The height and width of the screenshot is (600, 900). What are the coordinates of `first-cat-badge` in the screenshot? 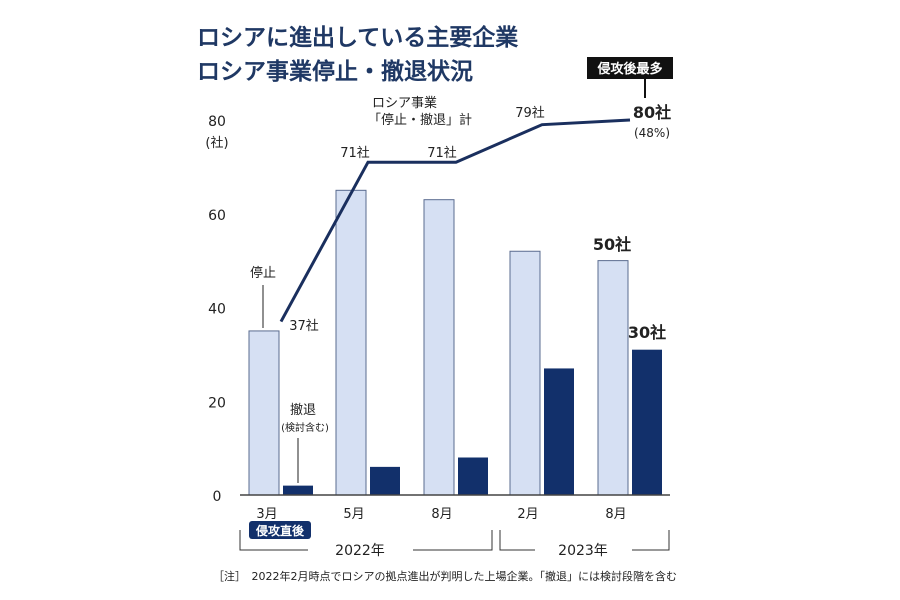 It's located at (280, 530).